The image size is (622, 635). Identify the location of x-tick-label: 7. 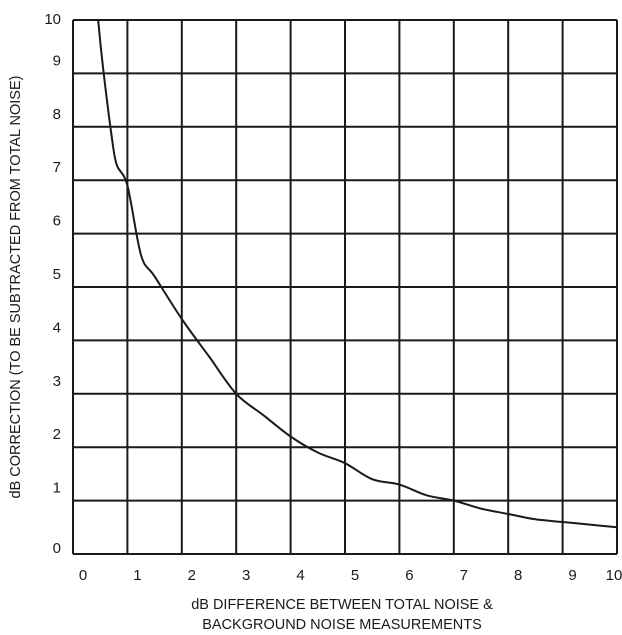
(464, 575).